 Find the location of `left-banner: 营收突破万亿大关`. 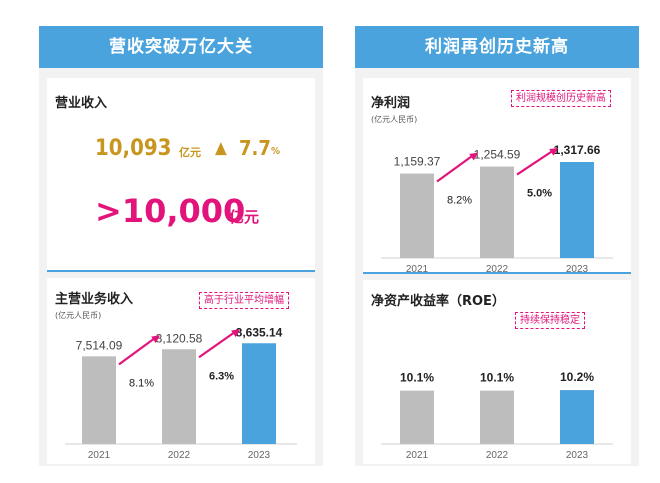

left-banner: 营收突破万亿大关 is located at coordinates (181, 47).